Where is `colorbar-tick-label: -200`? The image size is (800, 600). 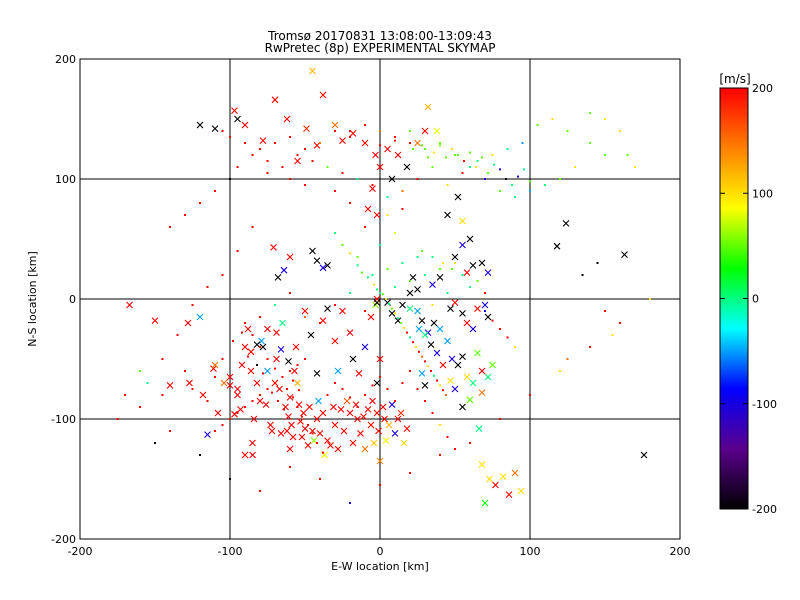
colorbar-tick-label: -200 is located at coordinates (764, 509).